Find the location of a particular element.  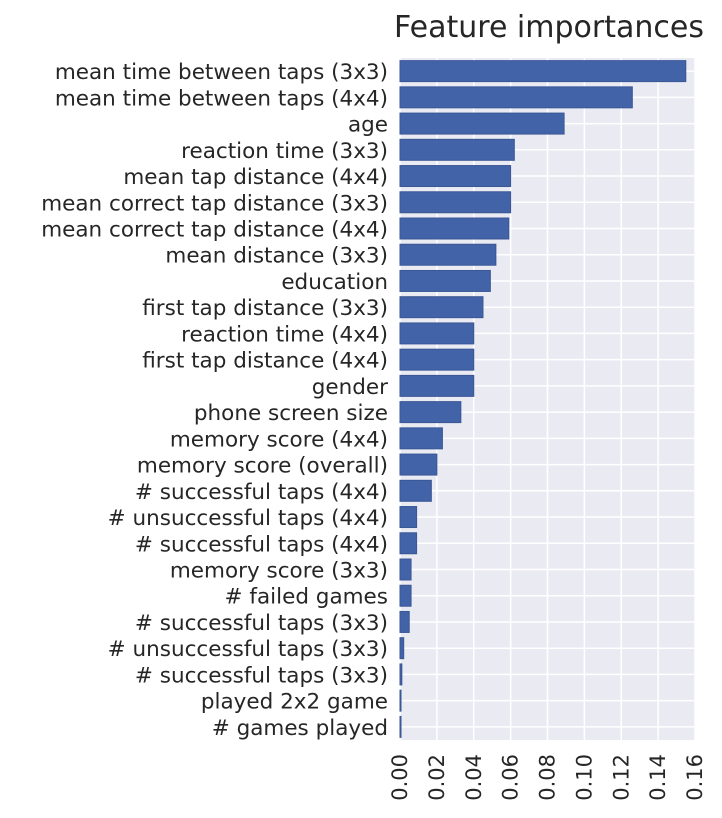

category-label: mean distance (3x3) is located at coordinates (276, 256).